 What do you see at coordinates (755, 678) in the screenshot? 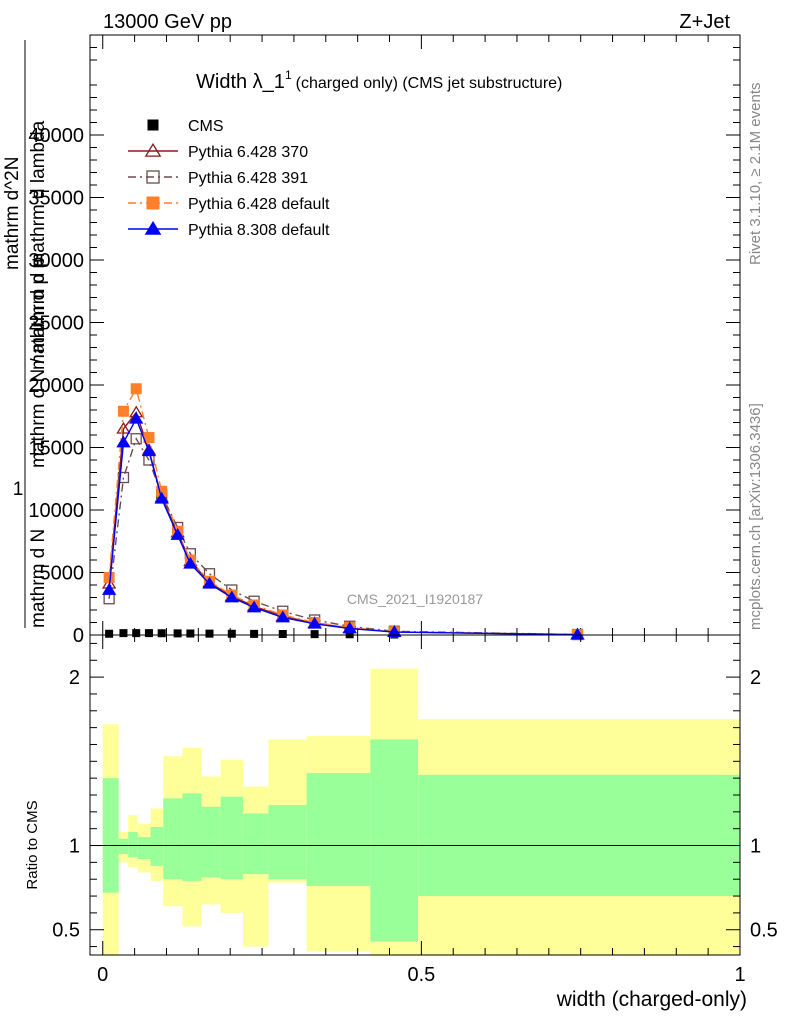
I see `ratio-ytick-label-right: 2` at bounding box center [755, 678].